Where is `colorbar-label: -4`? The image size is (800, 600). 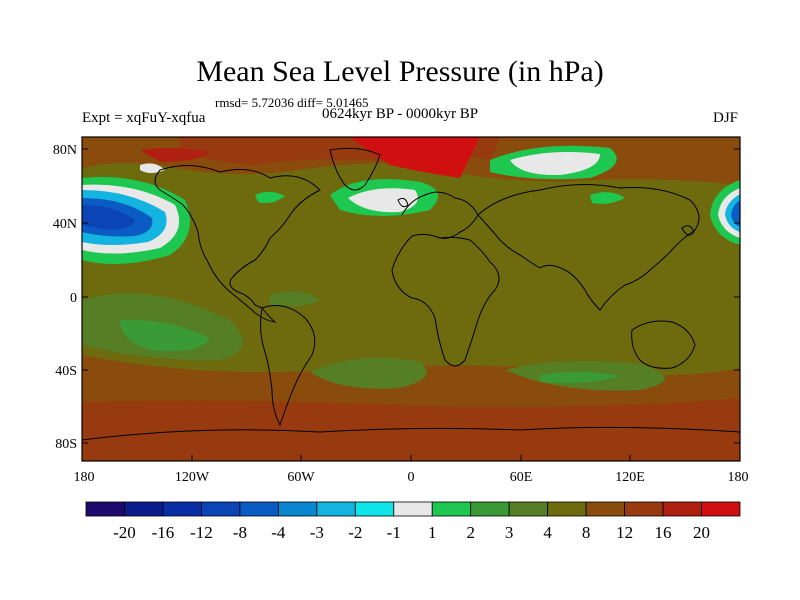
colorbar-label: -4 is located at coordinates (278, 532).